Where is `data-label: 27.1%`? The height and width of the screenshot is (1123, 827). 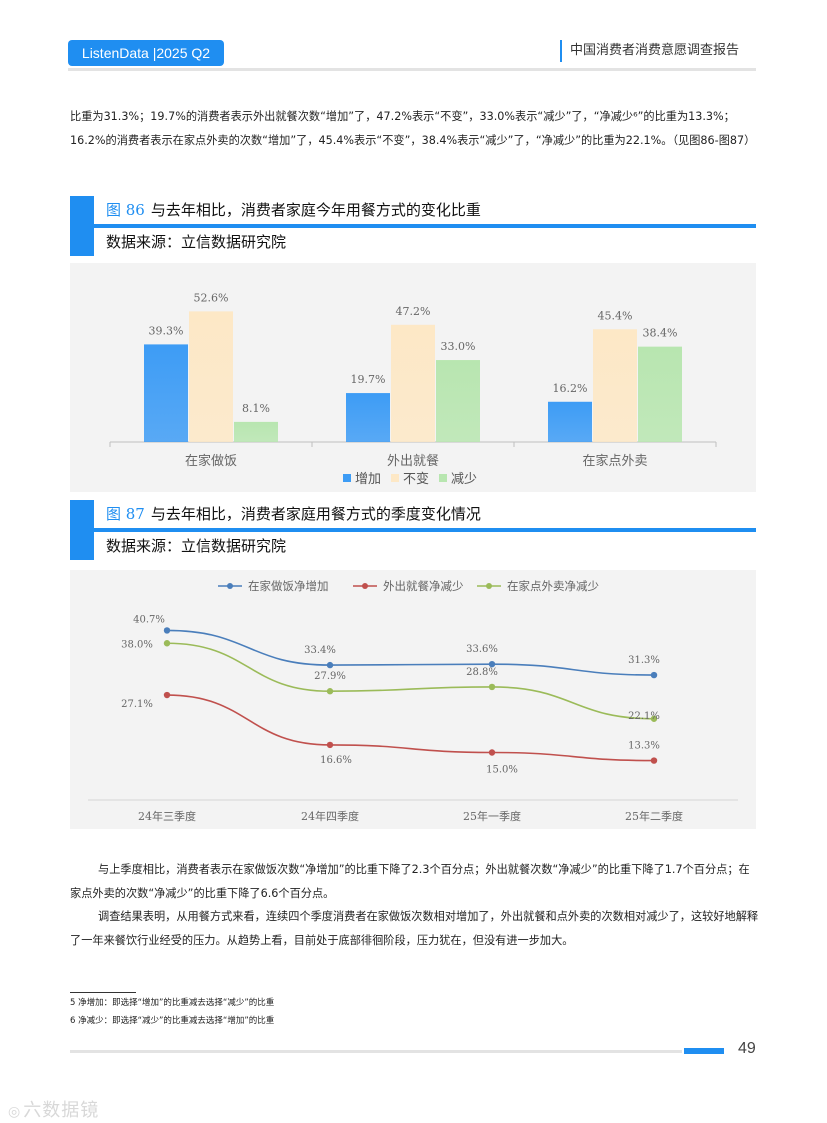
data-label: 27.1% is located at coordinates (137, 704).